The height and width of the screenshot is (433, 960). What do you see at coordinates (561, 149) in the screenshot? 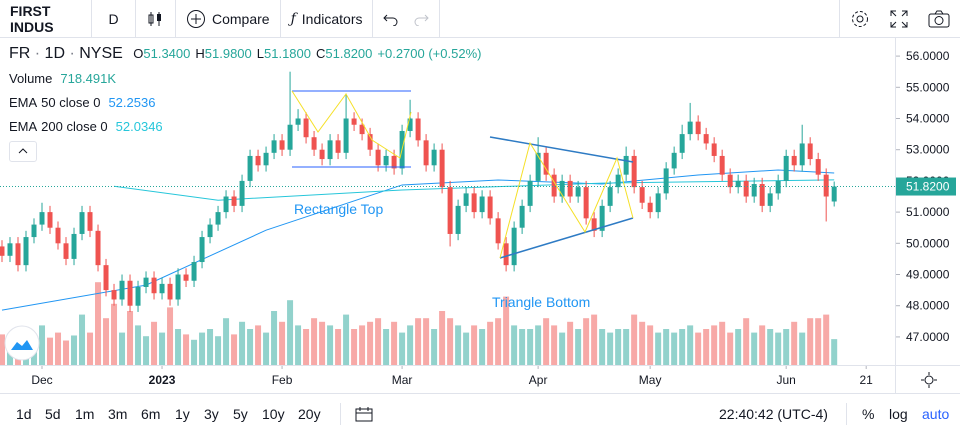
I see `triangle-upper-line` at bounding box center [561, 149].